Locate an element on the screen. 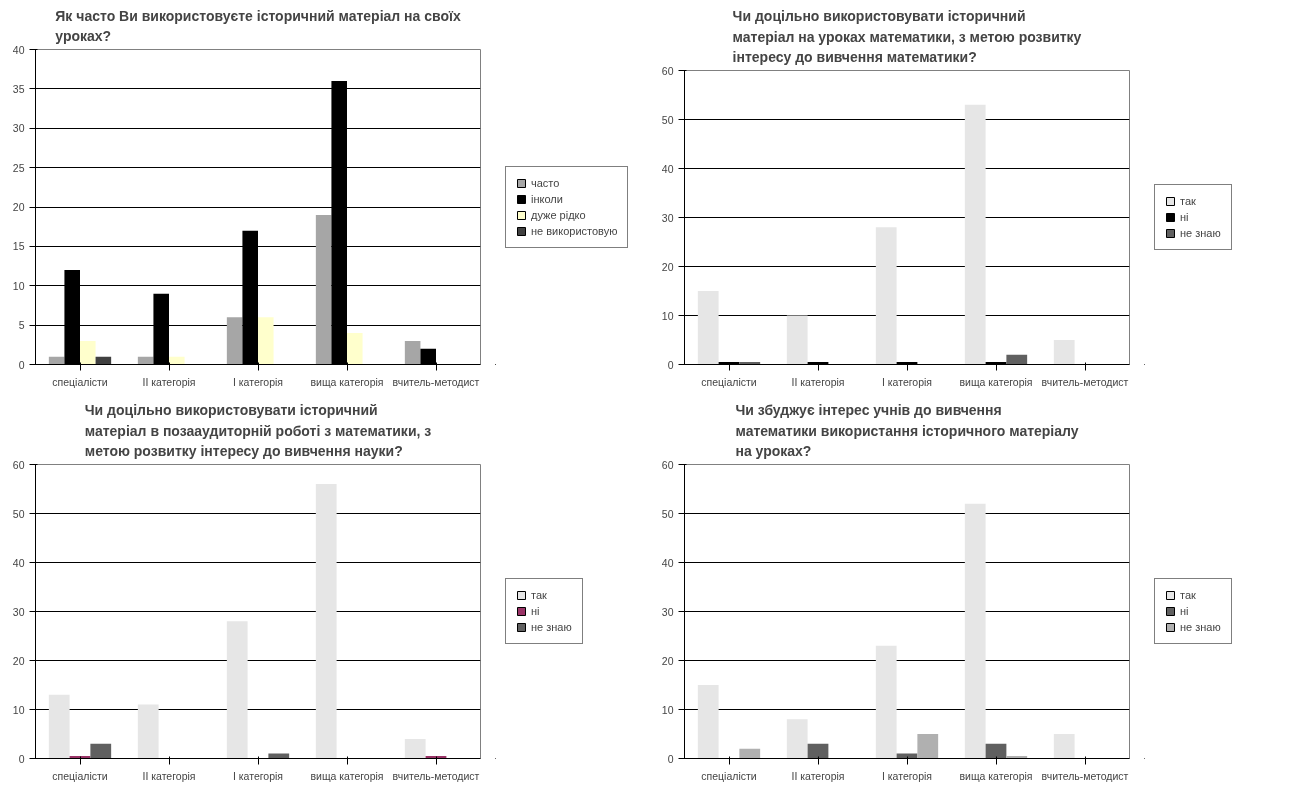 The width and height of the screenshot is (1298, 798). y-tick-label: 35 is located at coordinates (18, 88).